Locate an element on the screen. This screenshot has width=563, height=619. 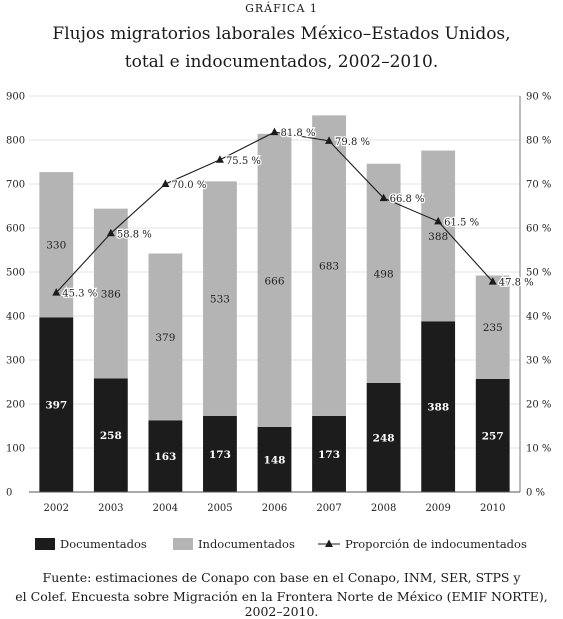
y-tick-label: 700 is located at coordinates (15, 185).